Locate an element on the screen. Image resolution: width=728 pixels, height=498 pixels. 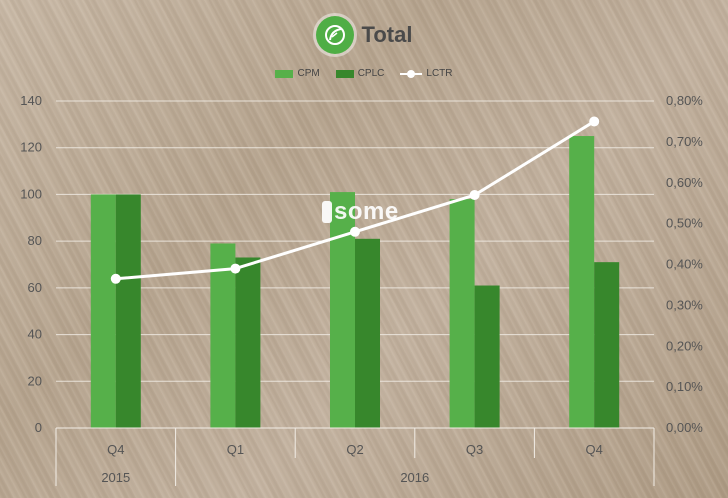
y-tick-label: 0 is located at coordinates (38, 427).